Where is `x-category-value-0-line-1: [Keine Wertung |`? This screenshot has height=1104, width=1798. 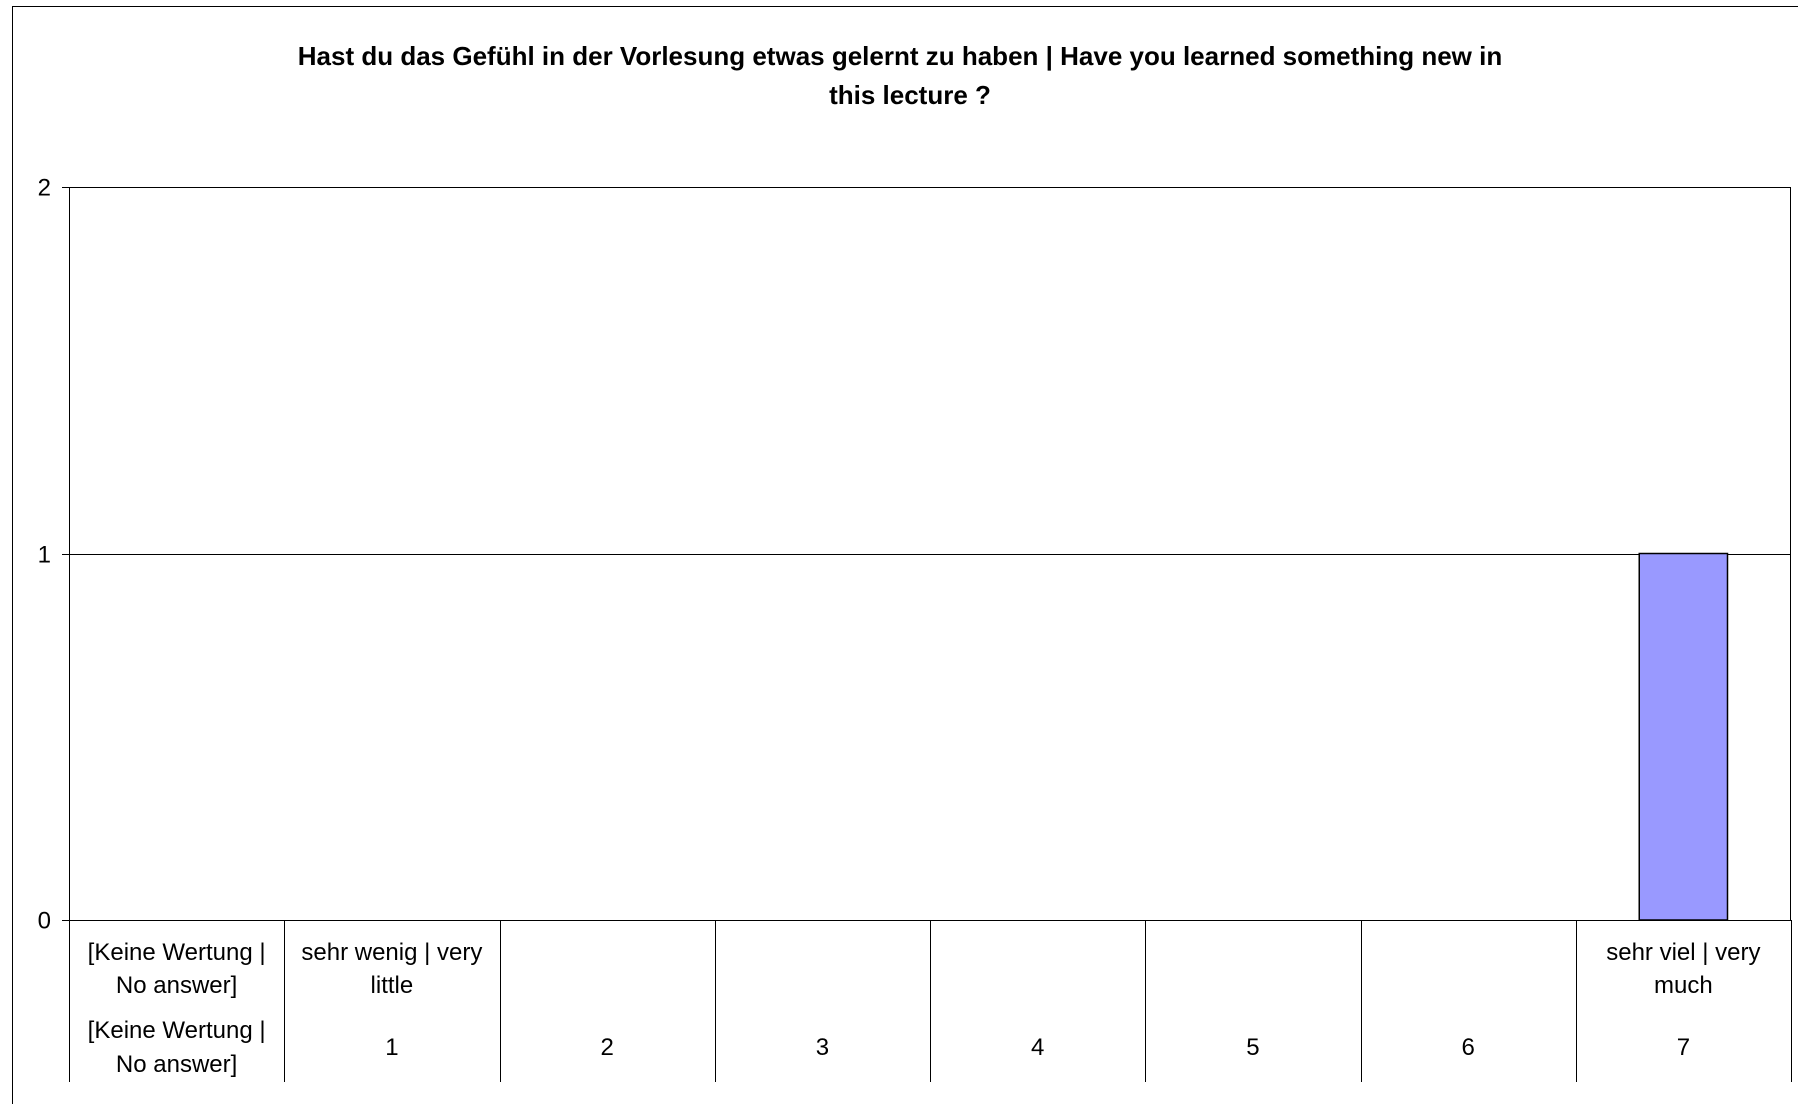 x-category-value-0-line-1: [Keine Wertung | is located at coordinates (177, 1030).